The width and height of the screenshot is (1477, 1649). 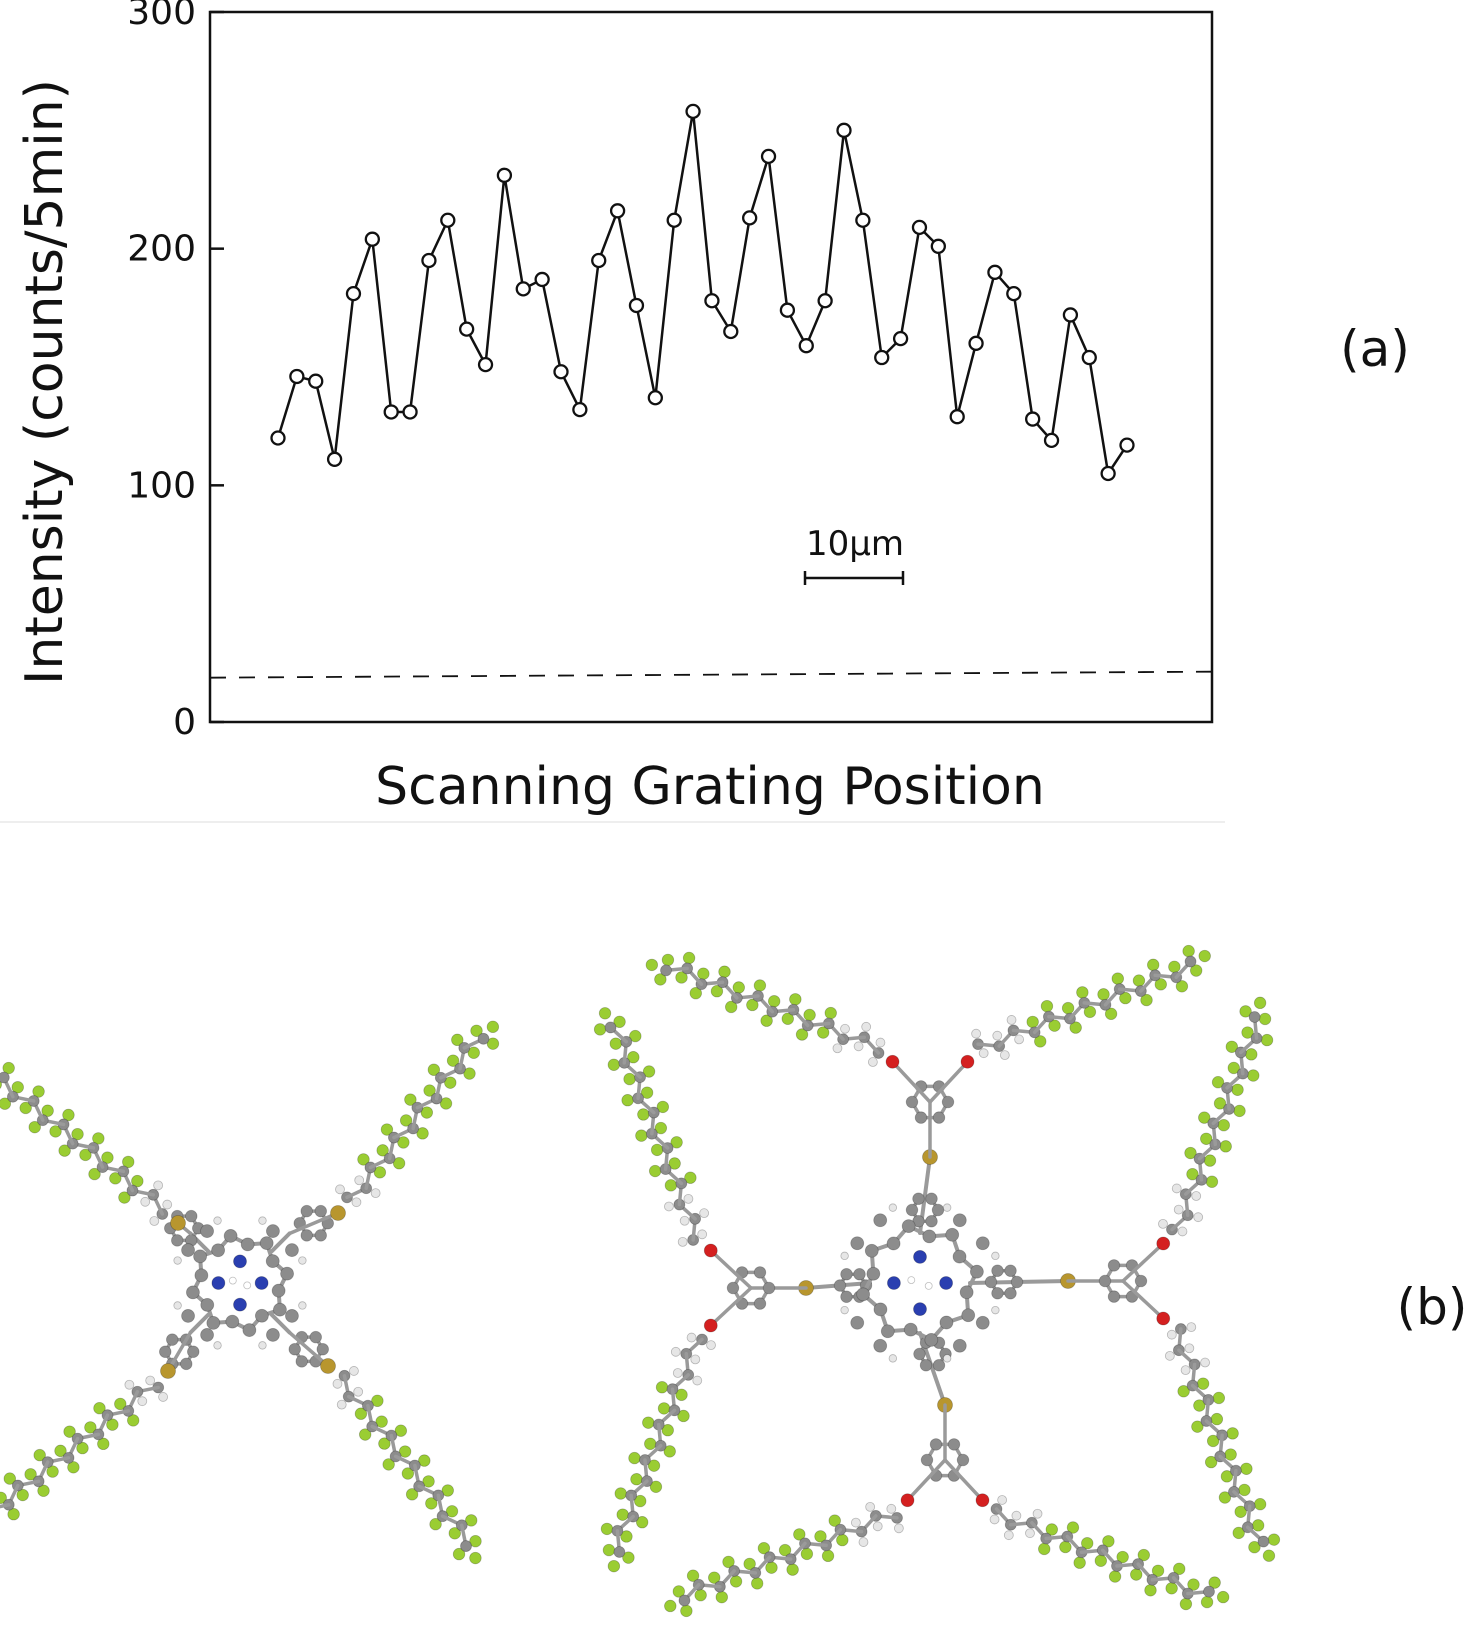 What do you see at coordinates (175, 371) in the screenshot?
I see `y-axis-ticks: 0 100 200 300` at bounding box center [175, 371].